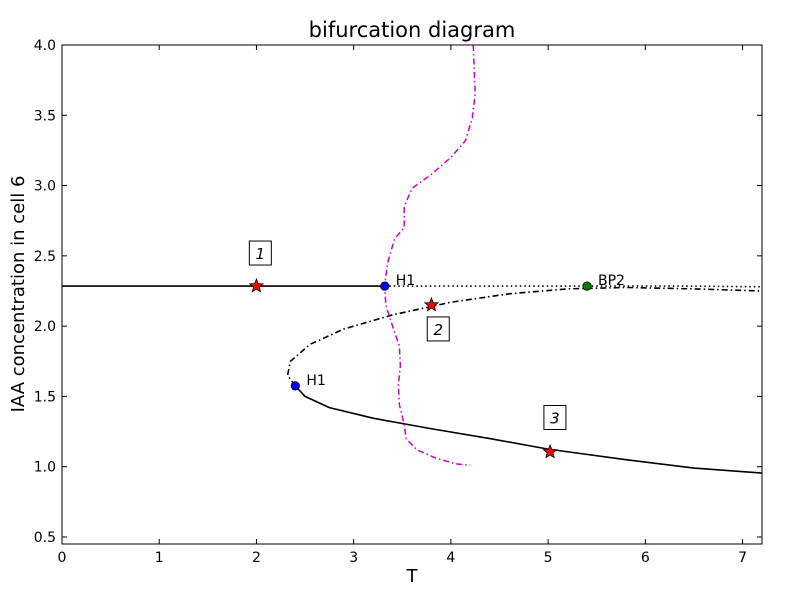  Describe the element at coordinates (256, 558) in the screenshot. I see `x-tick-label: 2` at that location.